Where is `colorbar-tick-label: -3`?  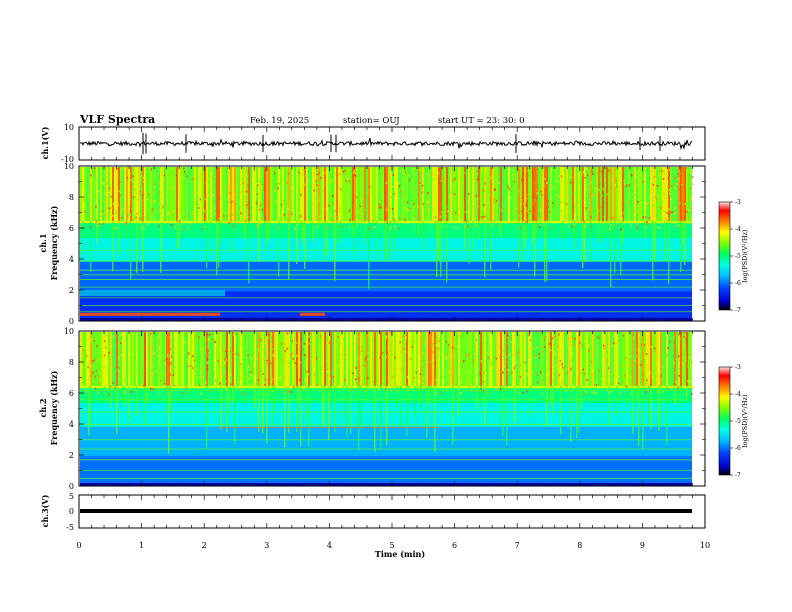 colorbar-tick-label: -3 is located at coordinates (738, 202).